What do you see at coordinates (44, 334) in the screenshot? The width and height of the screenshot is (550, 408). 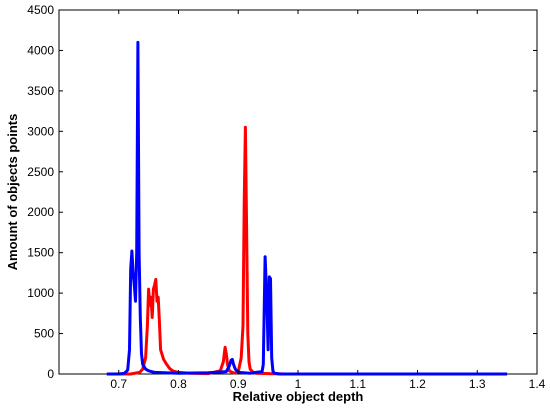 I see `y-tick-label: 500` at bounding box center [44, 334].